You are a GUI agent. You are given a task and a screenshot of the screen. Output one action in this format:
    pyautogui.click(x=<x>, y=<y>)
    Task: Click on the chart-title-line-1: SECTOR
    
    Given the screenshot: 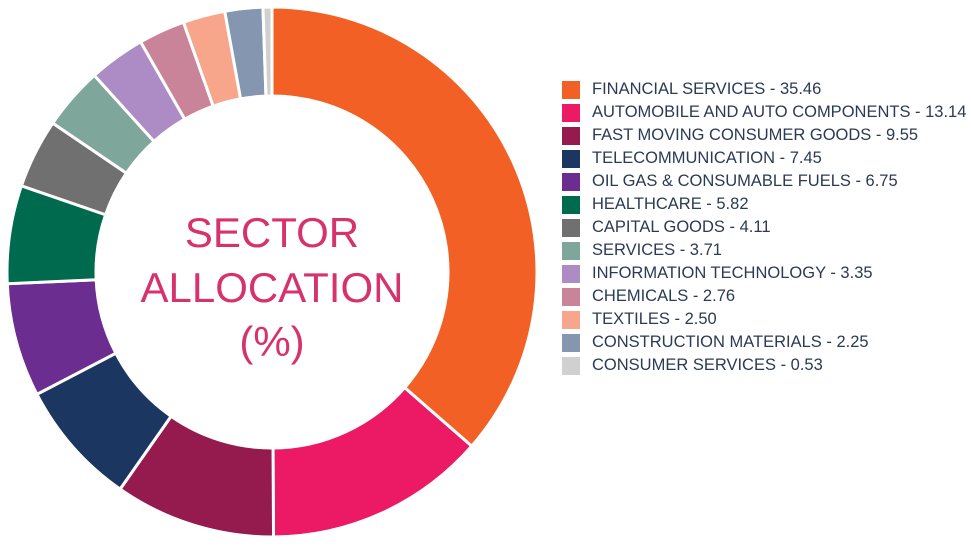 What is the action you would take?
    pyautogui.click(x=272, y=232)
    